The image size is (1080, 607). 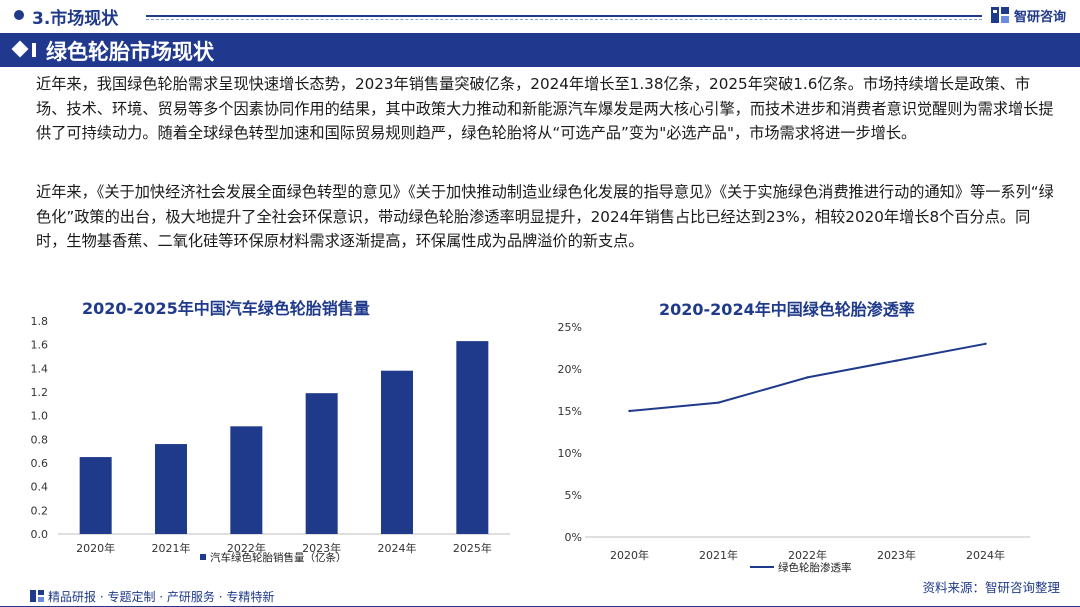 I want to click on bar-chart-title: 2020-2025年中国汽车绿色轮胎销售量, so click(x=226, y=308).